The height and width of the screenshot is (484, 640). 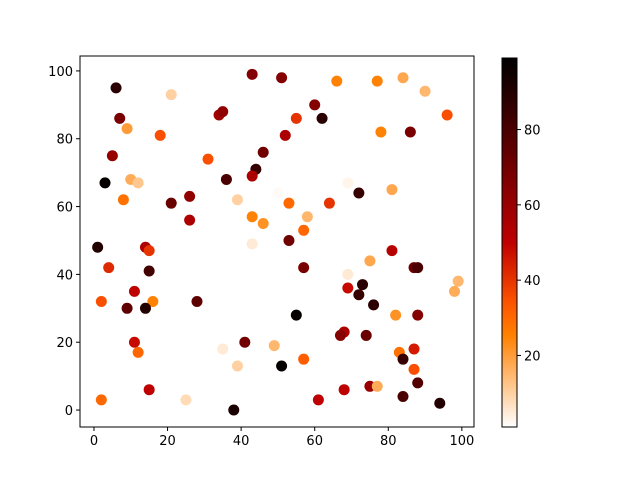 I want to click on y-tick-label: 20, so click(x=64, y=343).